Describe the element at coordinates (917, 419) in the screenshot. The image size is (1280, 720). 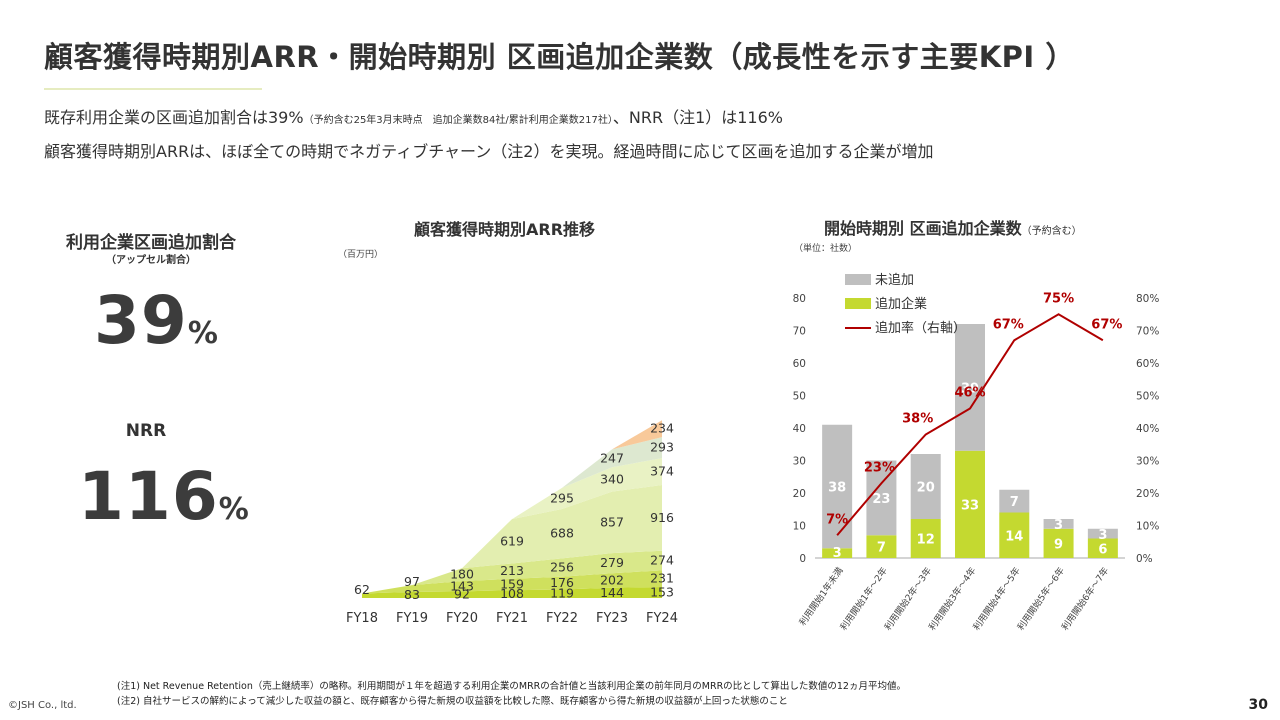
I see `rate-data-label: 38%` at that location.